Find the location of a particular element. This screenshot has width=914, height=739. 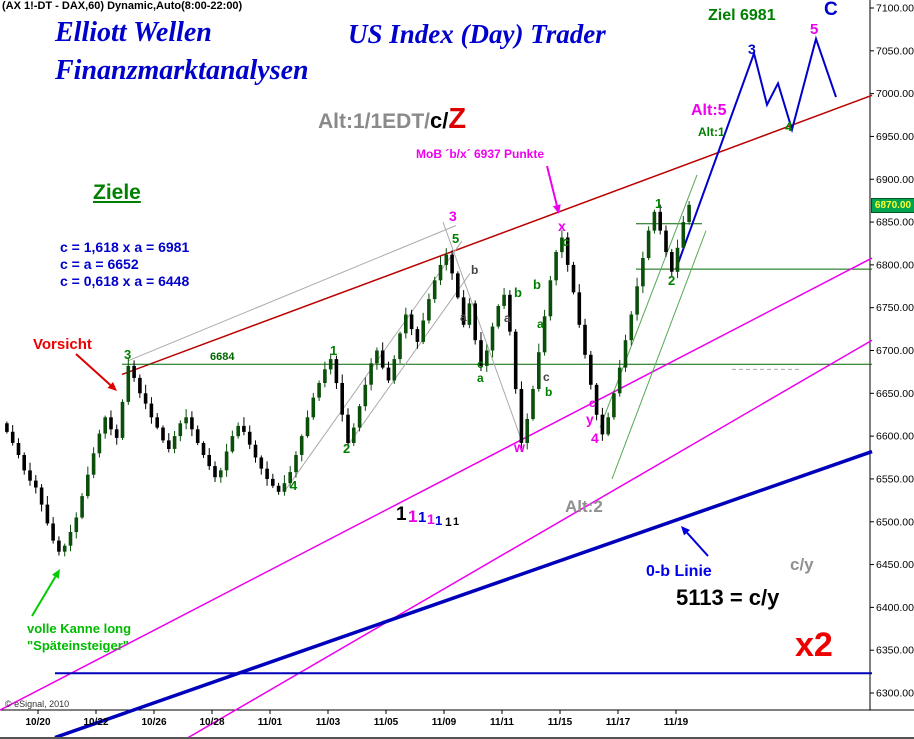

svg-text: 11/03 is located at coordinates (328, 722).